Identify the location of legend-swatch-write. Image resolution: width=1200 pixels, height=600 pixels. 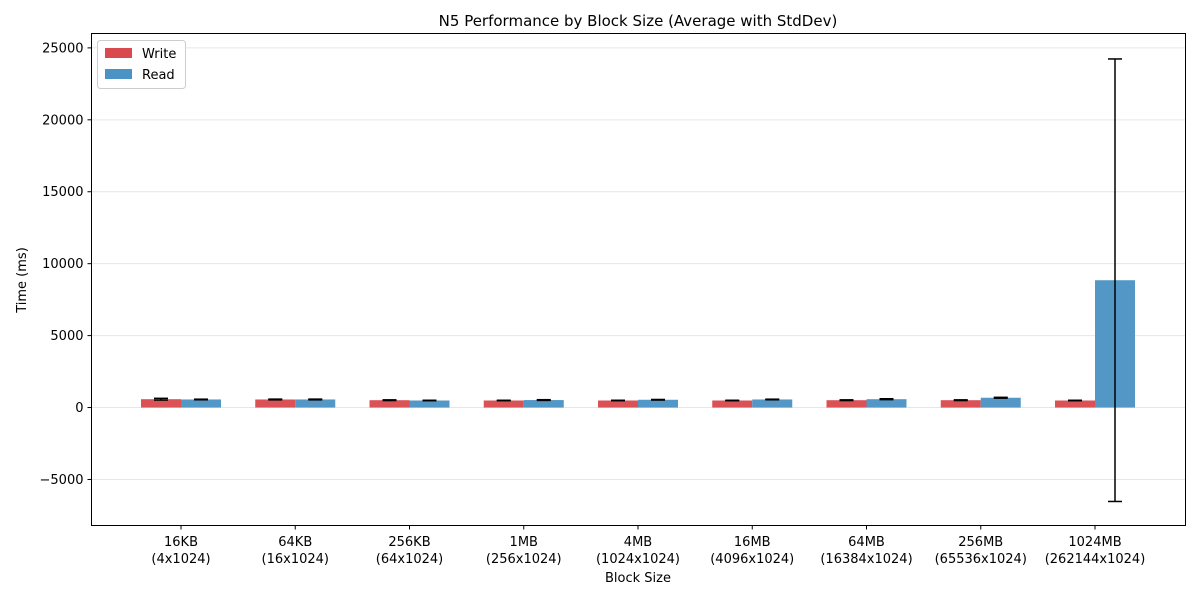
(118, 53).